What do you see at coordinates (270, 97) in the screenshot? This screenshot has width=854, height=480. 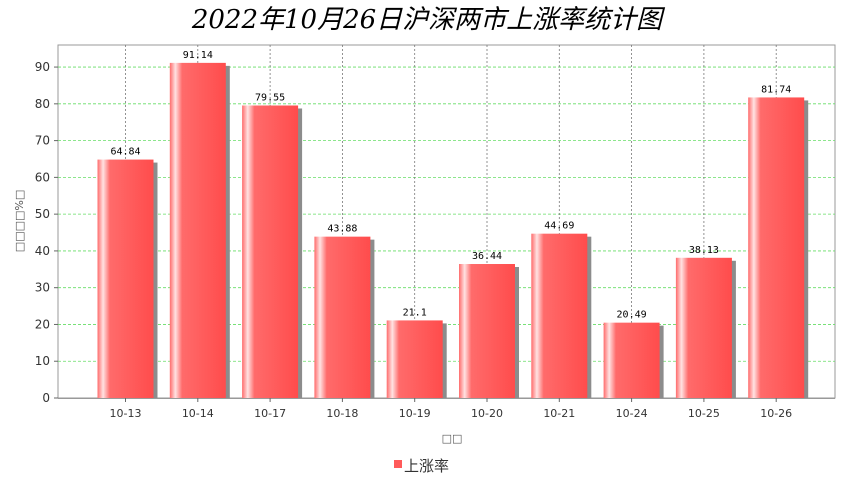 I see `data-label: 79.55` at bounding box center [270, 97].